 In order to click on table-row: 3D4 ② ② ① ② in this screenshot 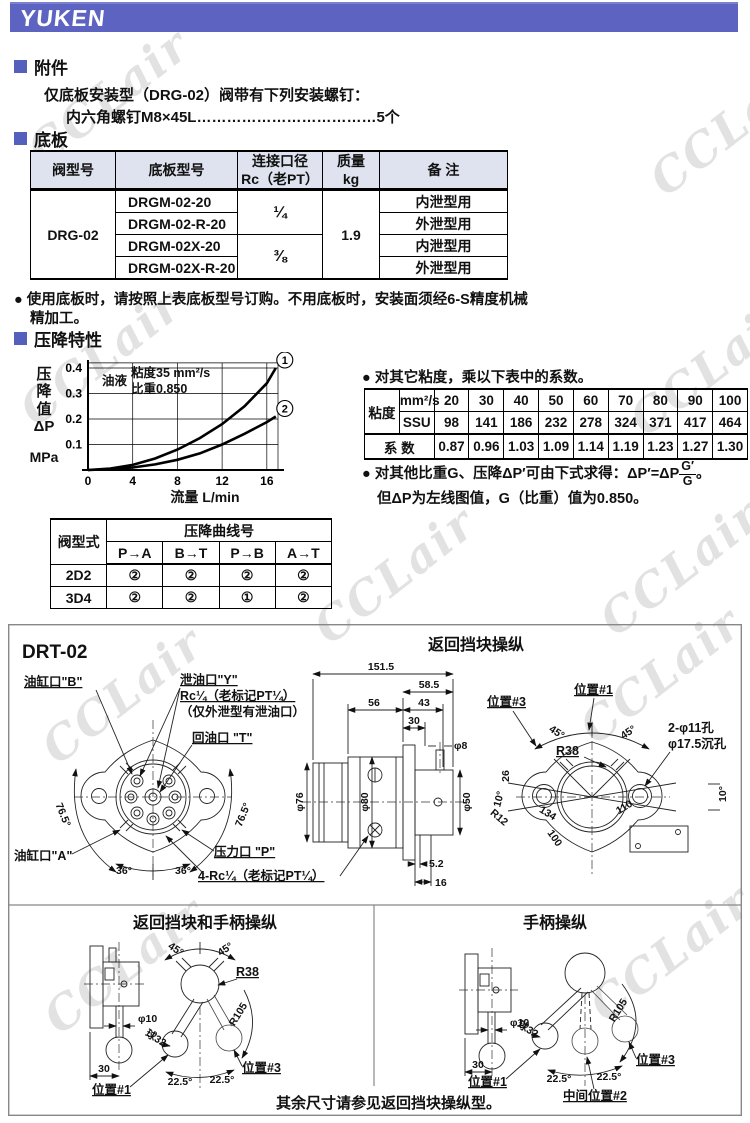, I will do `click(191, 597)`.